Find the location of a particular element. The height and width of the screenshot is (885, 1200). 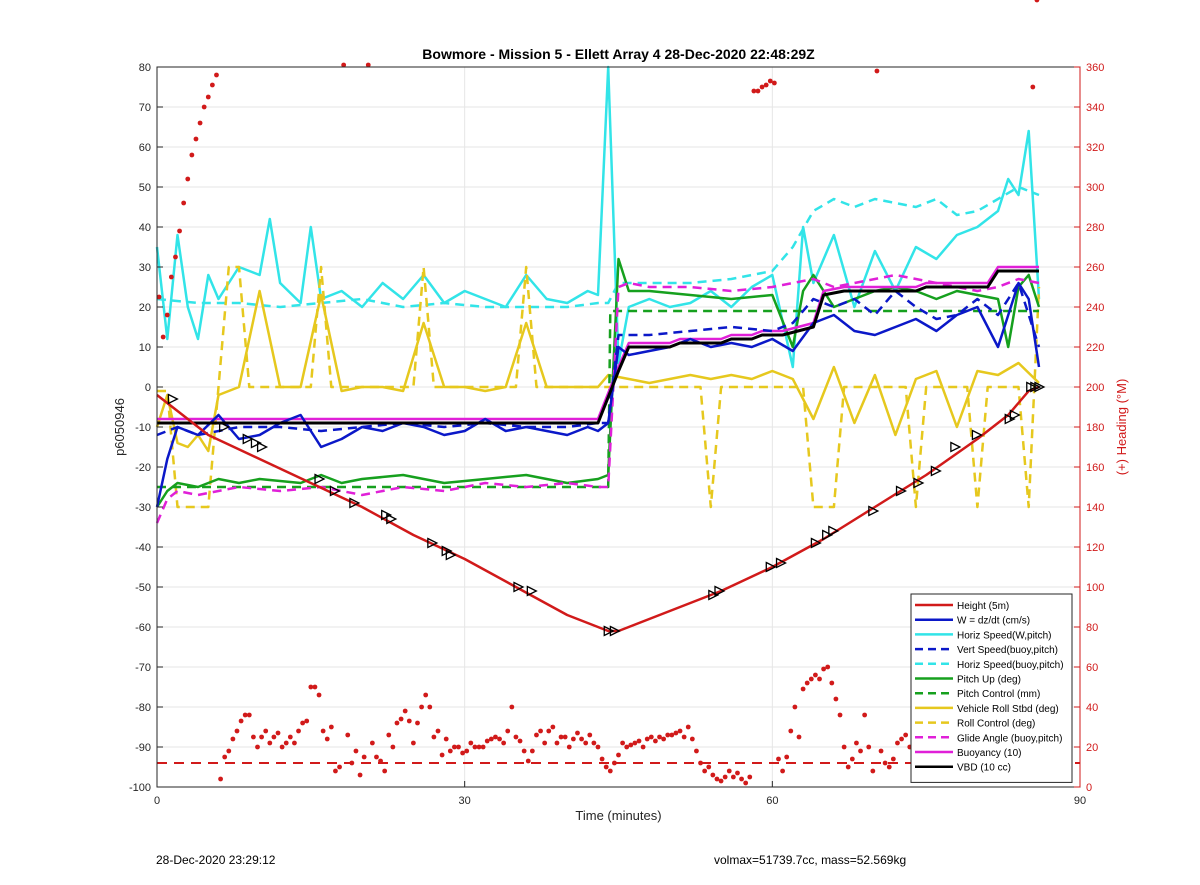

y-tick-label-right: 100 is located at coordinates (1095, 588).